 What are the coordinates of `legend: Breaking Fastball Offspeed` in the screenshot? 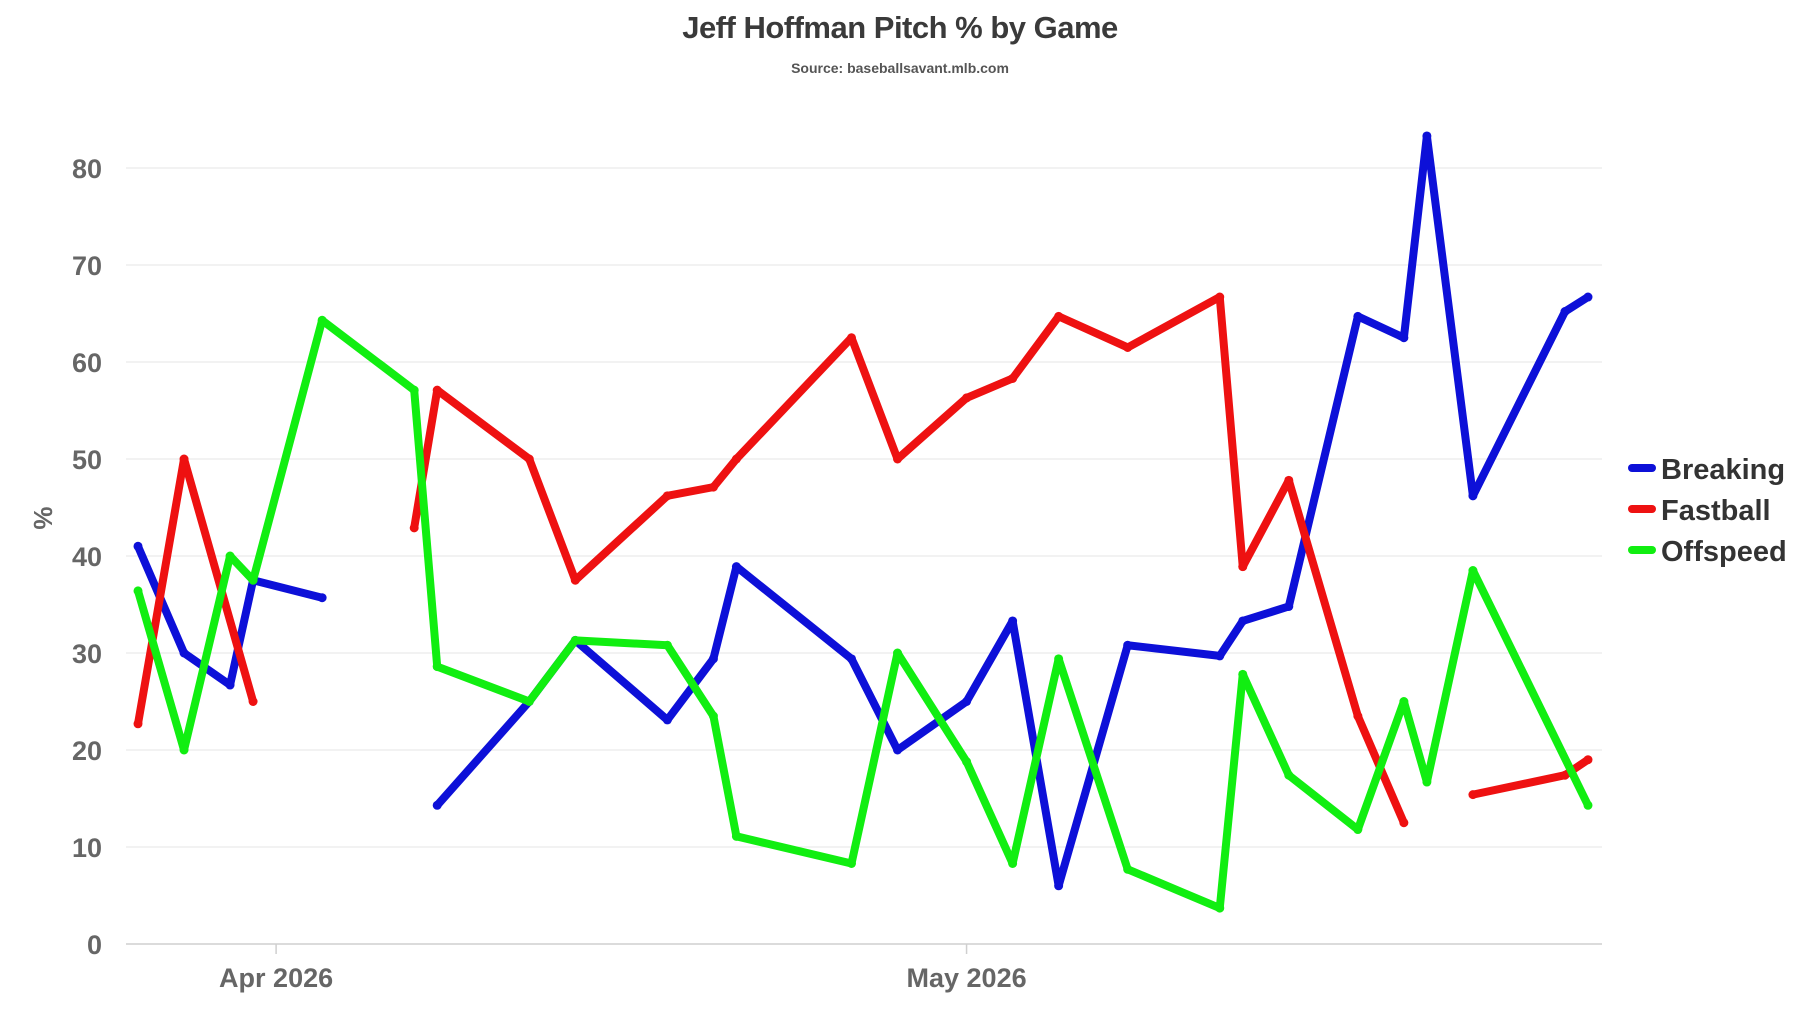 It's located at (1707, 511).